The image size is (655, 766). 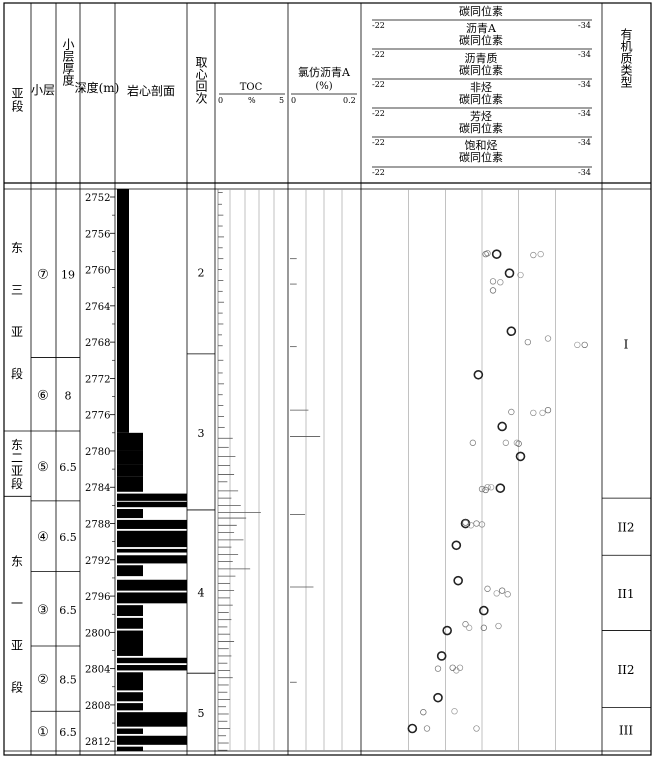 I want to click on depth-tick-label: 2808, so click(x=97, y=706).